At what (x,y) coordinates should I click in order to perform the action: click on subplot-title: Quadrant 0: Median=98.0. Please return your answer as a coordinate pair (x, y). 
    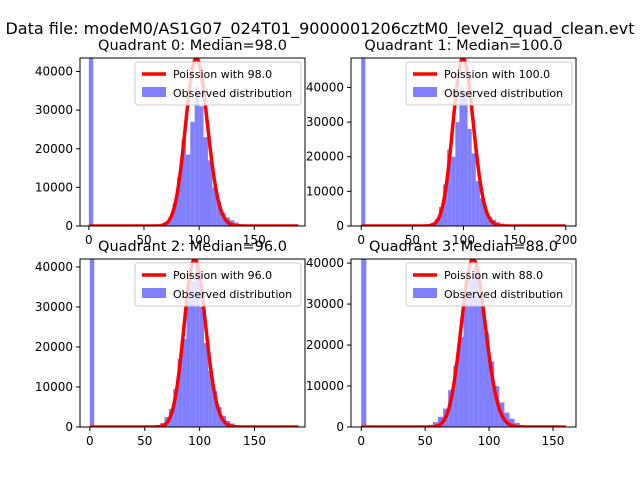
    Looking at the image, I should click on (192, 46).